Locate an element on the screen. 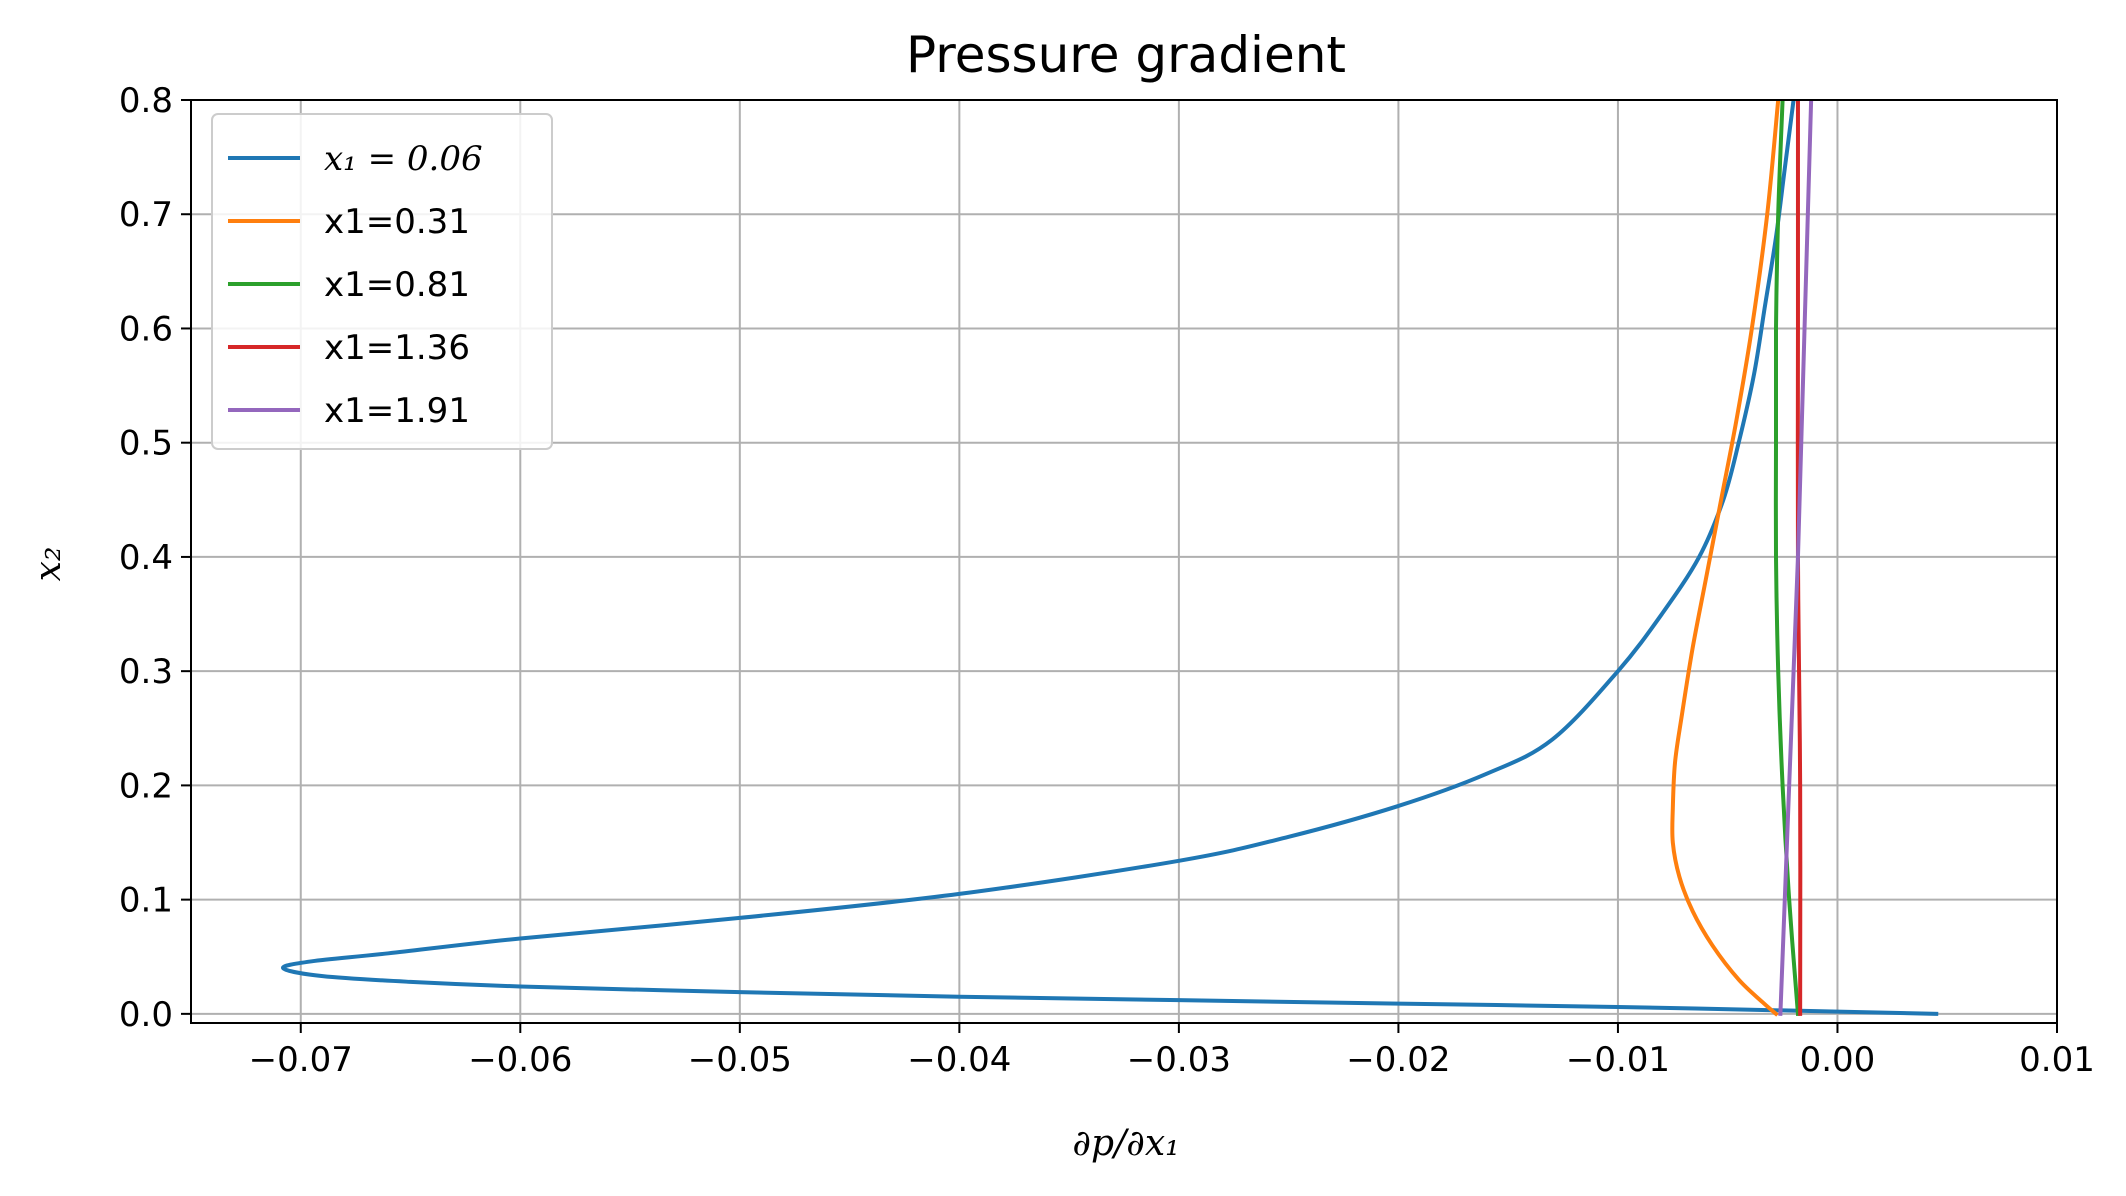  x-tick-label: −0.07 is located at coordinates (301, 1060).